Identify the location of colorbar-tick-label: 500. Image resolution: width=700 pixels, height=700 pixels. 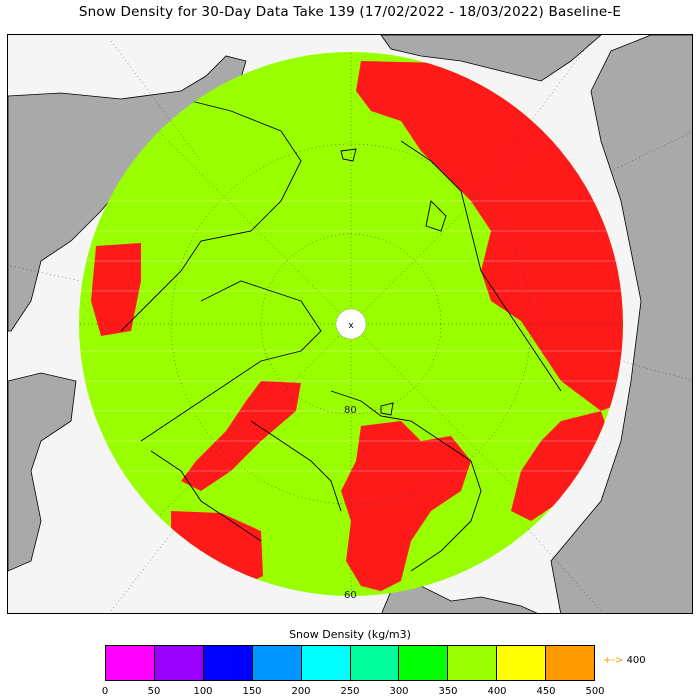
(595, 691).